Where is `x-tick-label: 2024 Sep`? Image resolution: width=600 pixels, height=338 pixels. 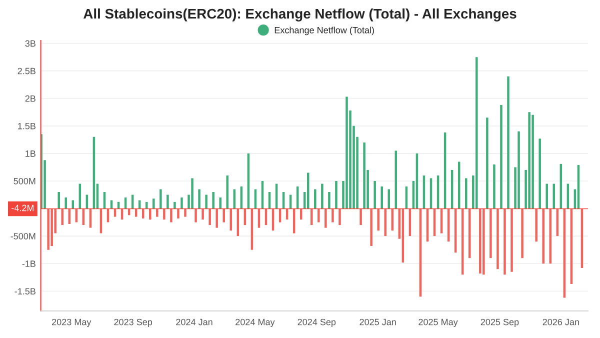
x-tick-label: 2024 Sep is located at coordinates (317, 323).